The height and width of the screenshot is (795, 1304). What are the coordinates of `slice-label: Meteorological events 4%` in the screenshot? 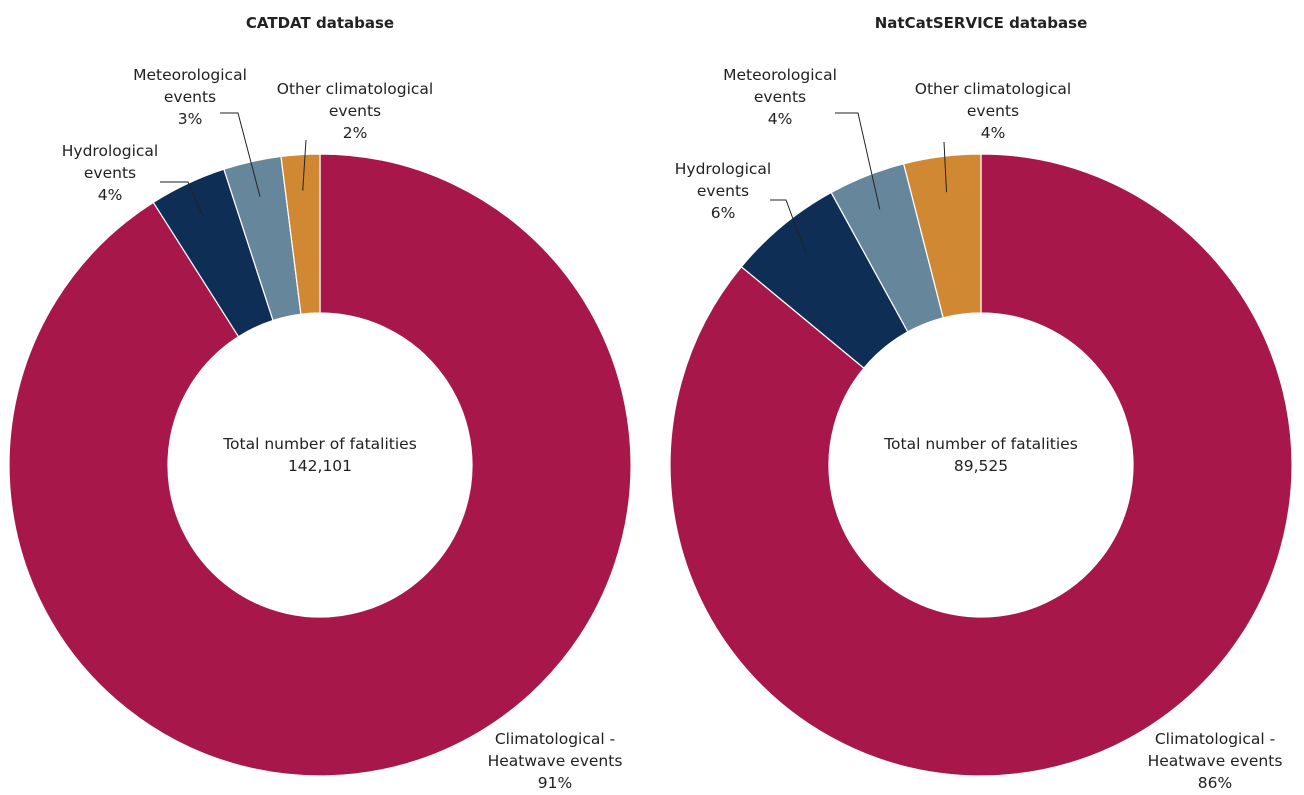 It's located at (780, 97).